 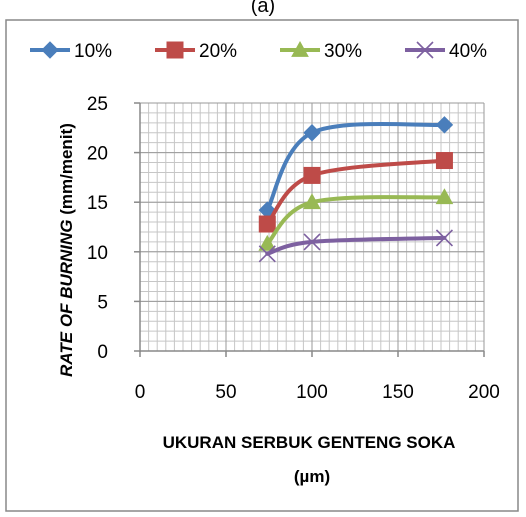 I want to click on y-axis-title: RATE OF BURNING (mm/menit), so click(x=66, y=250).